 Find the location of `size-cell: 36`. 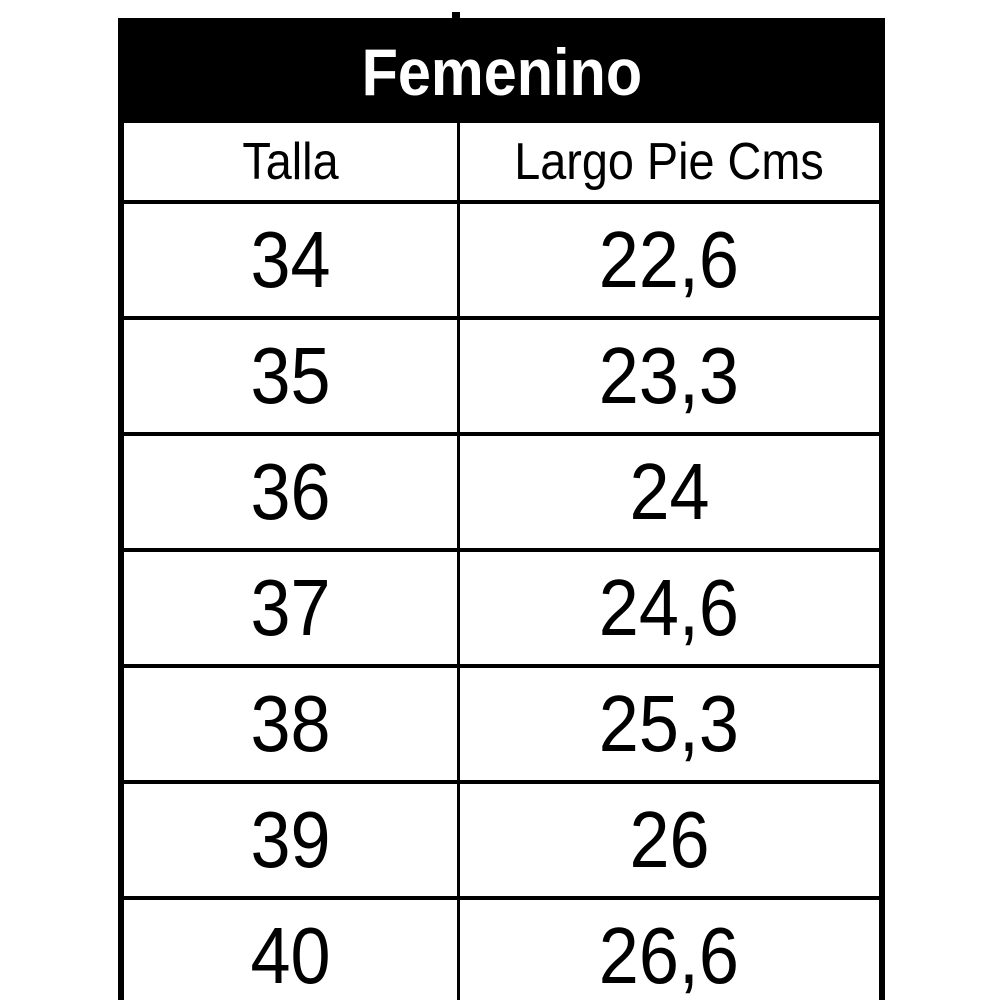

size-cell: 36 is located at coordinates (289, 492).